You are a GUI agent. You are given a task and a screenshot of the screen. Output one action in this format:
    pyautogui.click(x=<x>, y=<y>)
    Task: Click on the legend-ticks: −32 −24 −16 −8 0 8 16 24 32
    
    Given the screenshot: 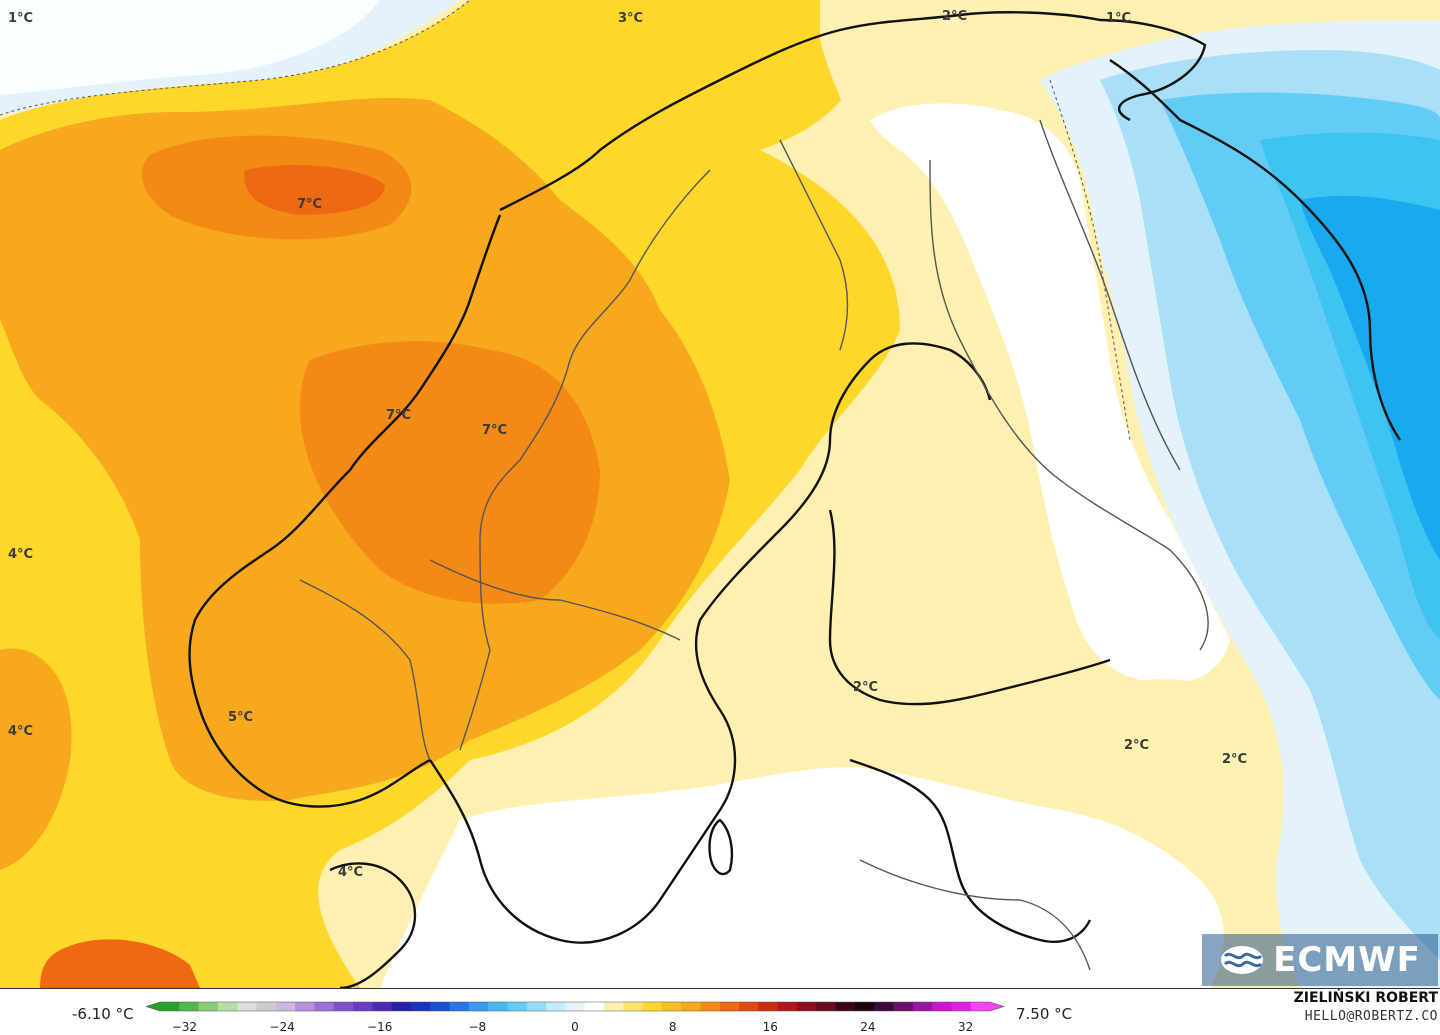 What is the action you would take?
    pyautogui.click(x=572, y=1027)
    